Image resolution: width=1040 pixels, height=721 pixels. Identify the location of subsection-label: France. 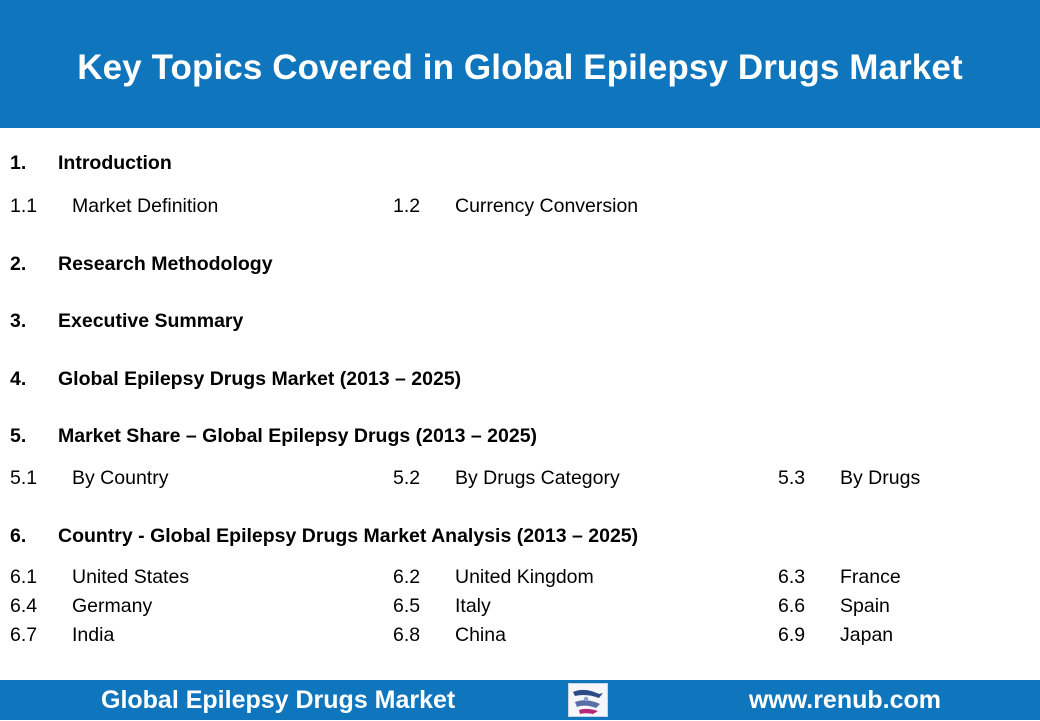
(870, 577).